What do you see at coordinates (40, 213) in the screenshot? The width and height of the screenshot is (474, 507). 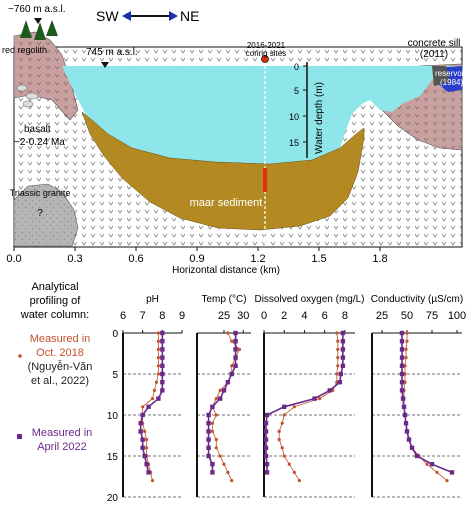 I see `granite-question-label: ?` at bounding box center [40, 213].